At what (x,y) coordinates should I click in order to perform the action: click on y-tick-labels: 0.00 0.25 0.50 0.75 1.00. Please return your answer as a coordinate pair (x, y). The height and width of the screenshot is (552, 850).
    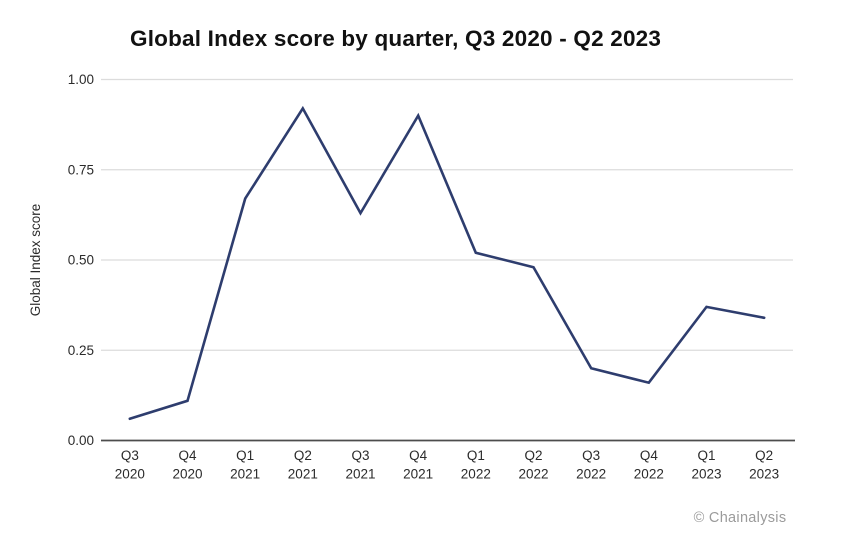
    Looking at the image, I should click on (81, 260).